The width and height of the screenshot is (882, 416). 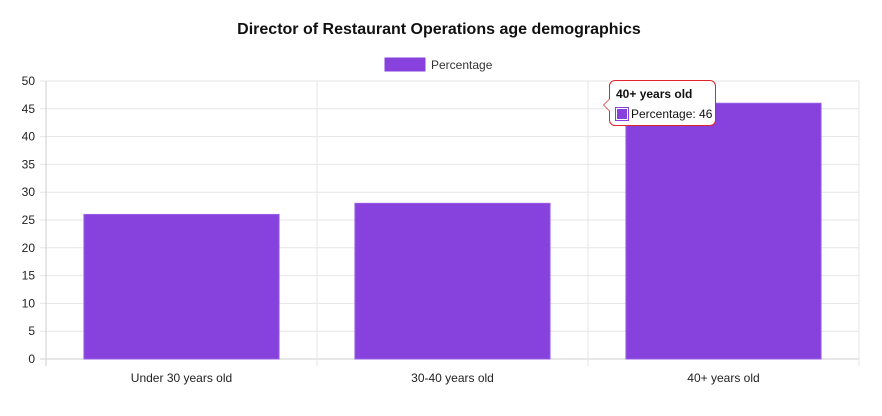 What do you see at coordinates (29, 164) in the screenshot?
I see `y-tick-label: 35` at bounding box center [29, 164].